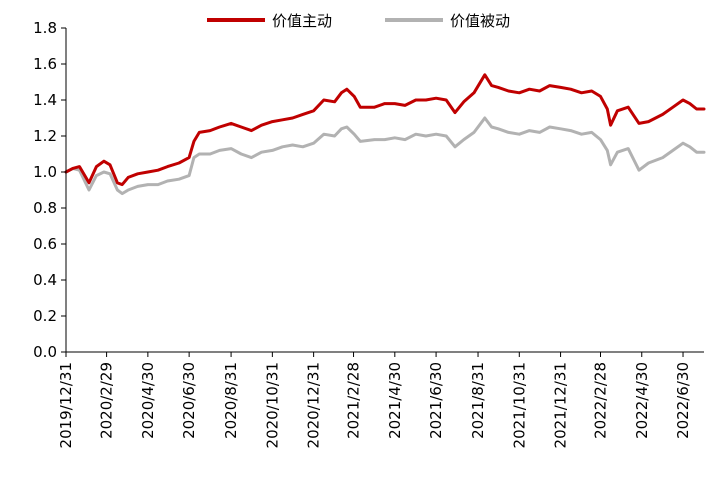 This screenshot has height=477, width=711. What do you see at coordinates (45, 352) in the screenshot?
I see `y-tick-label: 0.0` at bounding box center [45, 352].